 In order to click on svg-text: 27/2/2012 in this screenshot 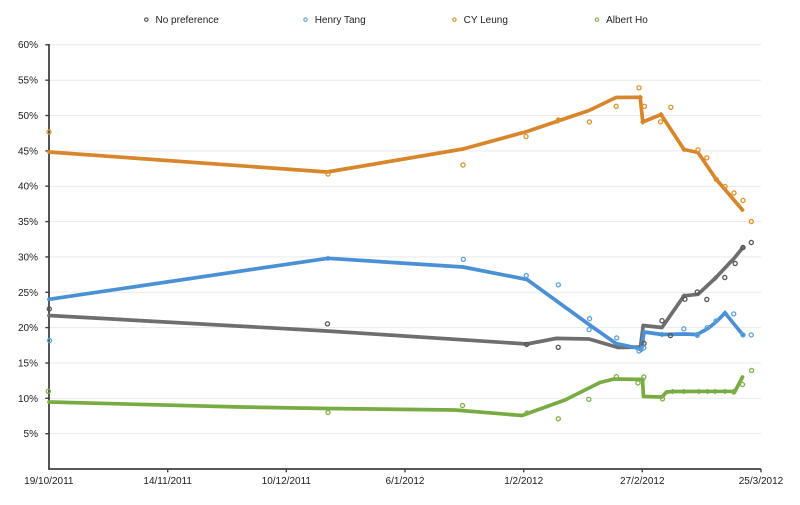, I will do `click(642, 481)`.